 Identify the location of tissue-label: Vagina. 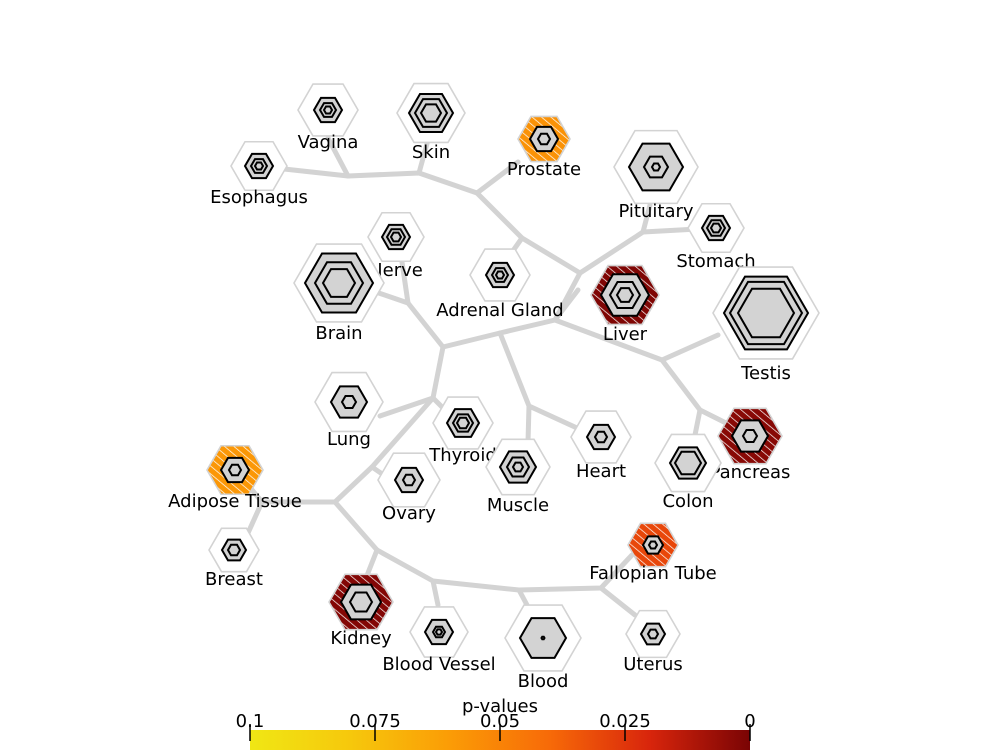
(328, 142).